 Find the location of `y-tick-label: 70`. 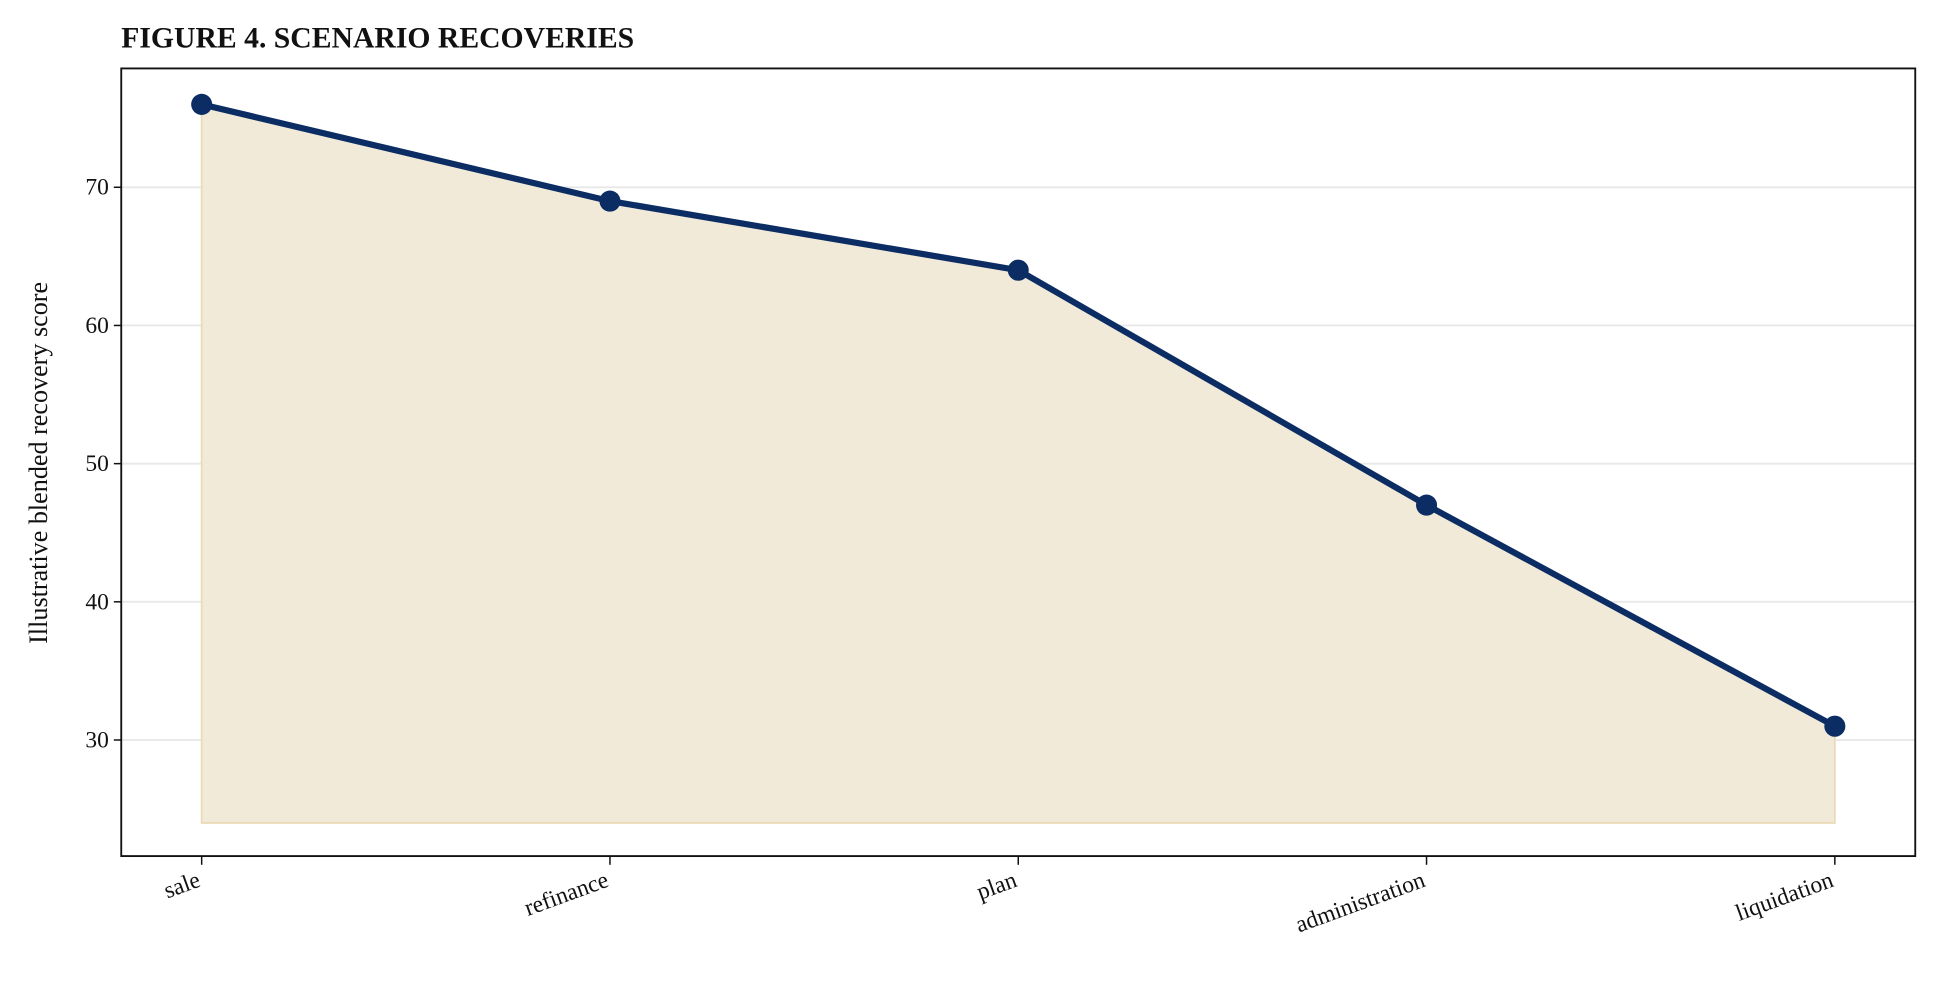

y-tick-label: 70 is located at coordinates (96, 188).